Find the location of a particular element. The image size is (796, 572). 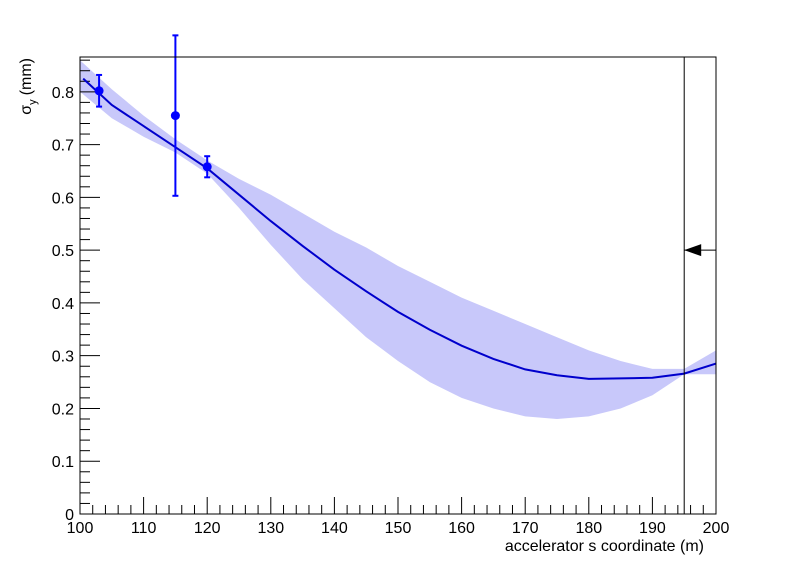

y-tick-label: 0.8 is located at coordinates (63, 93).